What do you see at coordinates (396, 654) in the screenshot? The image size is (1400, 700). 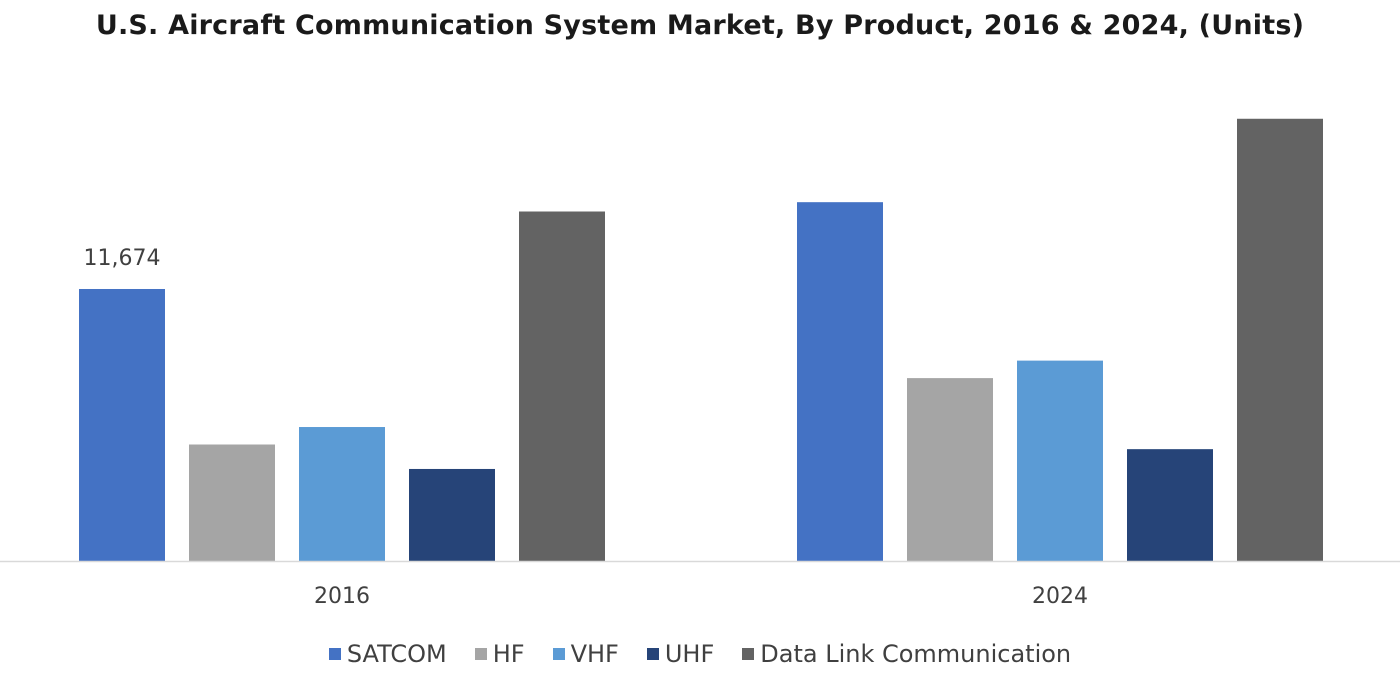 I see `legend-label: SATCOM` at bounding box center [396, 654].